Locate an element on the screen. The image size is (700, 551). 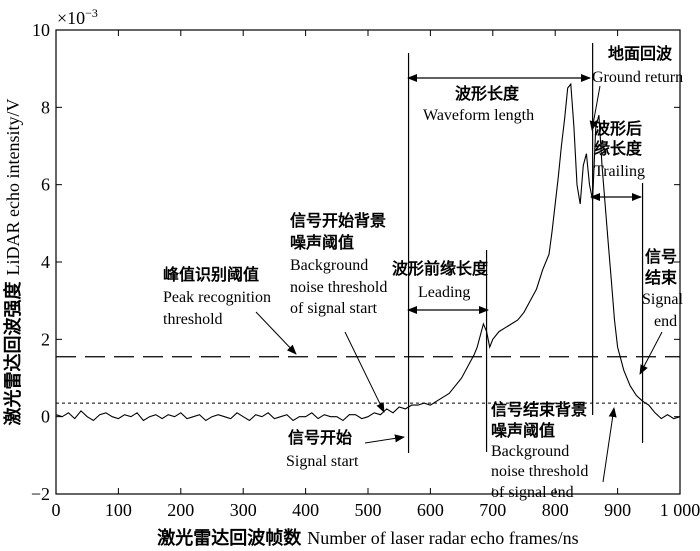
y-tick-label: 8 is located at coordinates (45, 107).